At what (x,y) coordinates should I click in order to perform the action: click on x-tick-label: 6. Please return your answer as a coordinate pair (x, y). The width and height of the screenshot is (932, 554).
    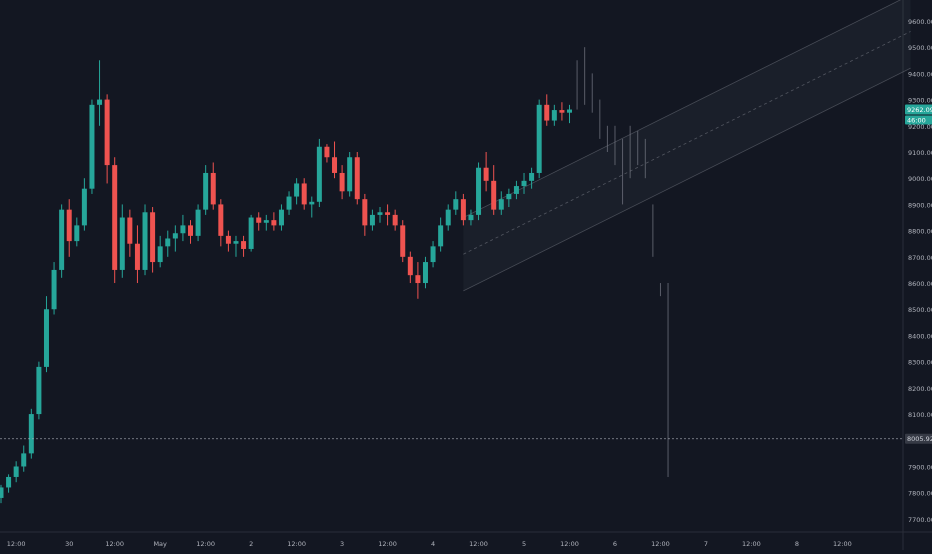
    Looking at the image, I should click on (615, 544).